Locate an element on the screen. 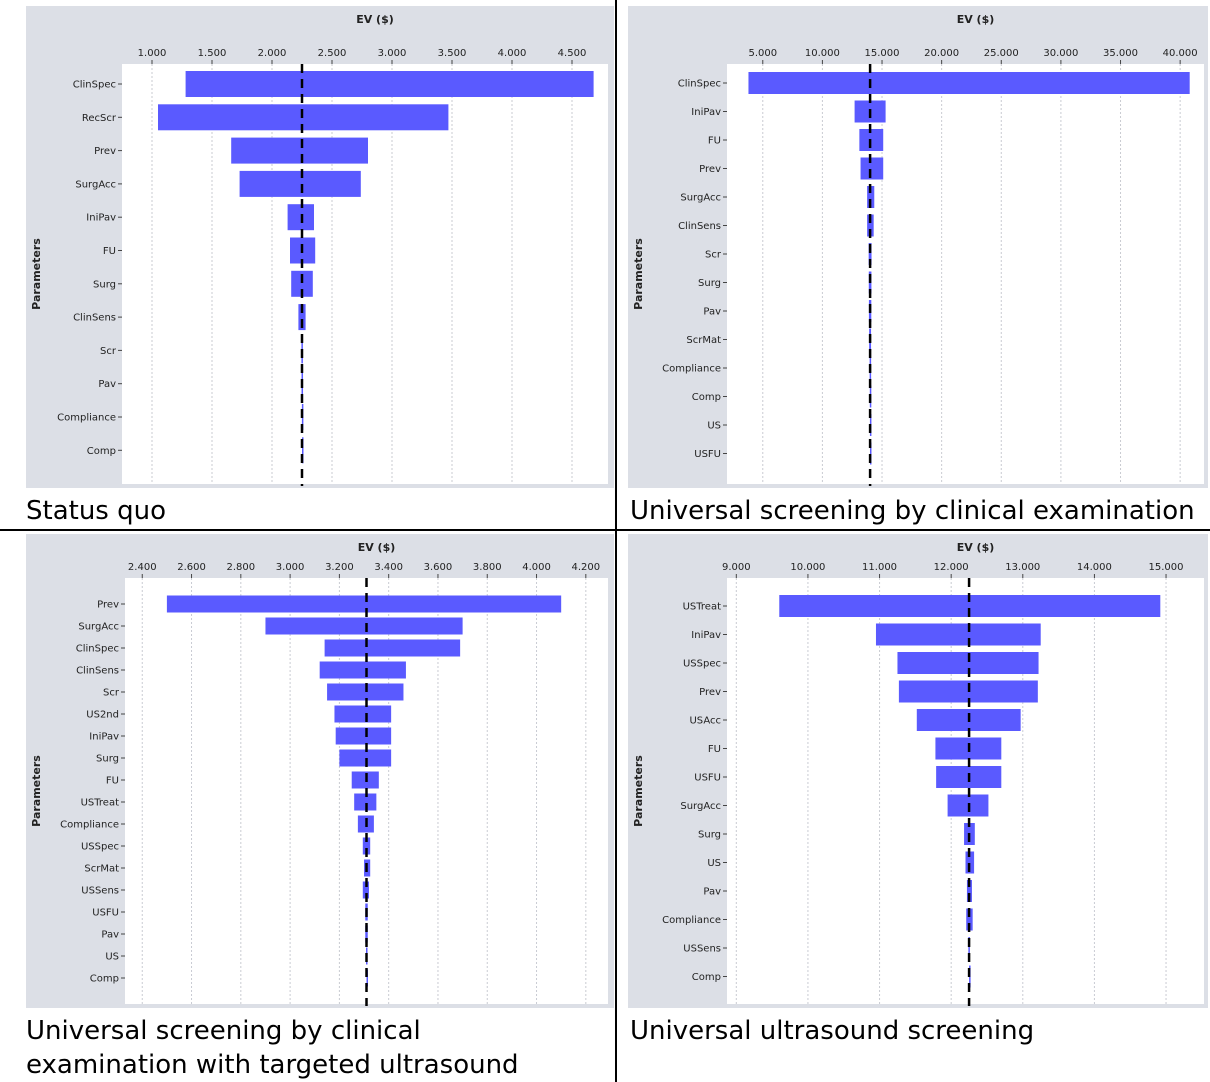 Image resolution: width=1210 pixels, height=1082 pixels. x-tick-label: 9.000 is located at coordinates (736, 567).